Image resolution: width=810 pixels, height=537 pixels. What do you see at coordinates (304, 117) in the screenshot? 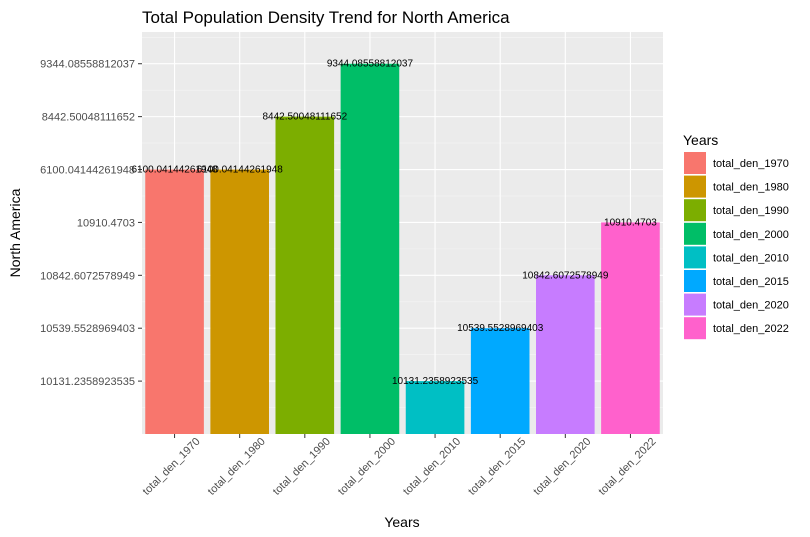
I see `data-label: 8442.50048111652` at bounding box center [304, 117].